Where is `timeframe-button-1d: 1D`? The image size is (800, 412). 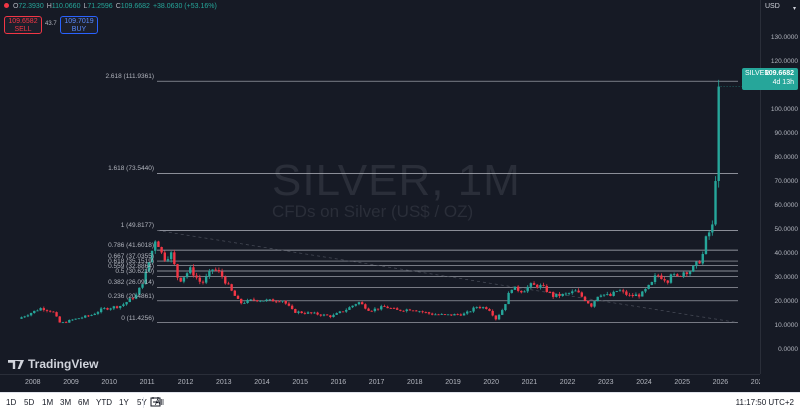
timeframe-button-1d: 1D is located at coordinates (11, 402).